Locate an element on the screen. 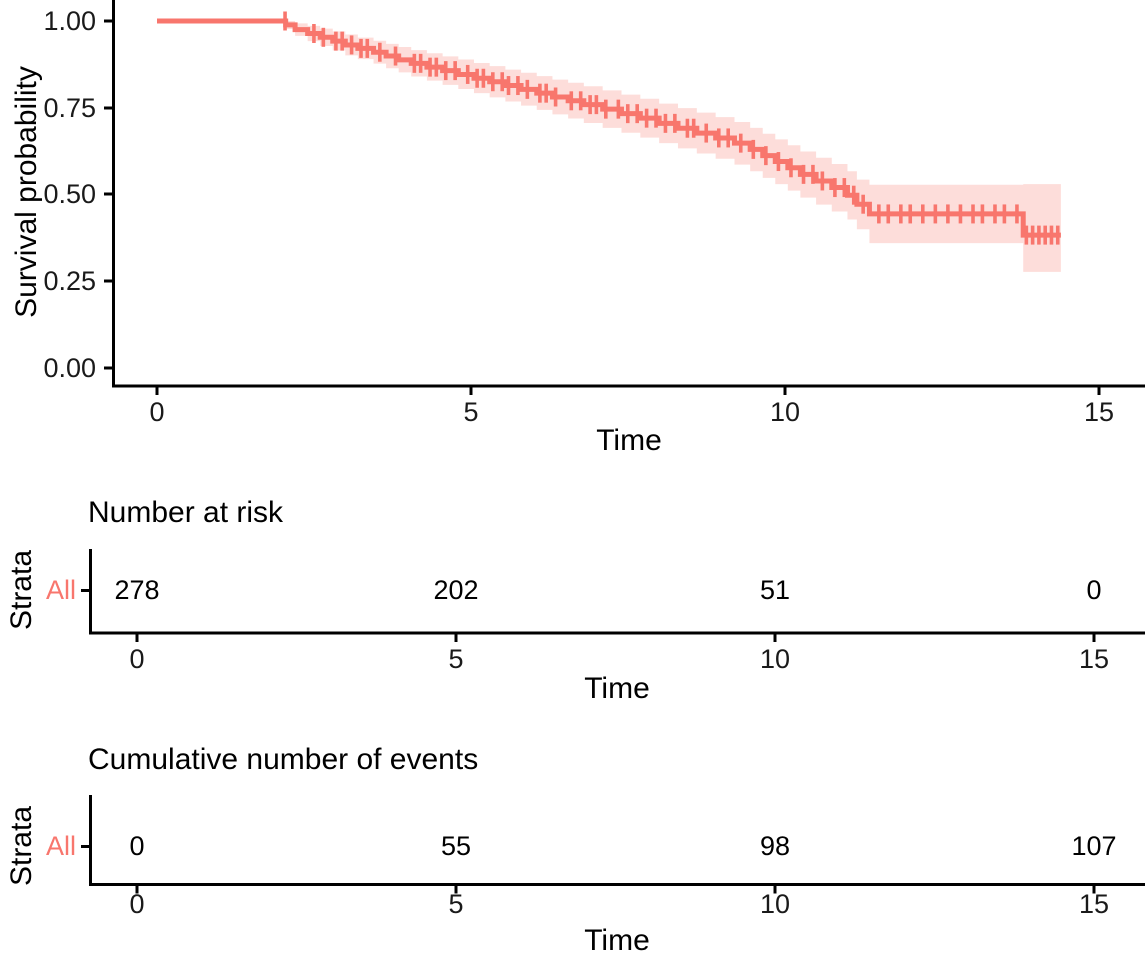 The image size is (1145, 958). risk-x-tick-label: 15 is located at coordinates (1094, 659).